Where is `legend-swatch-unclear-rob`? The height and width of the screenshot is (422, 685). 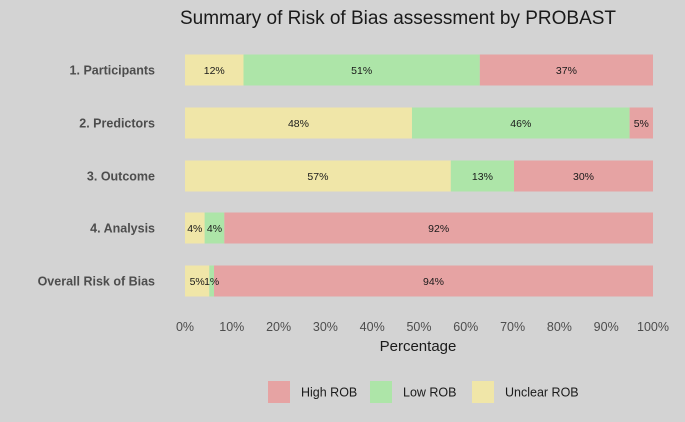
legend-swatch-unclear-rob is located at coordinates (483, 392).